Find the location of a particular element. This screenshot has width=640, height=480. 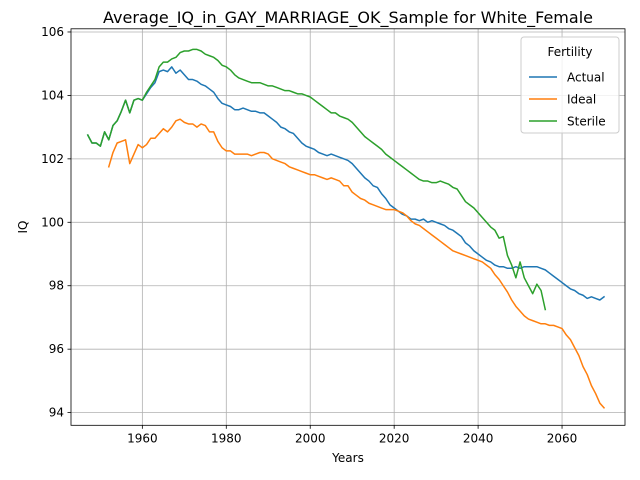

legend-label-actual: Actual is located at coordinates (586, 78).